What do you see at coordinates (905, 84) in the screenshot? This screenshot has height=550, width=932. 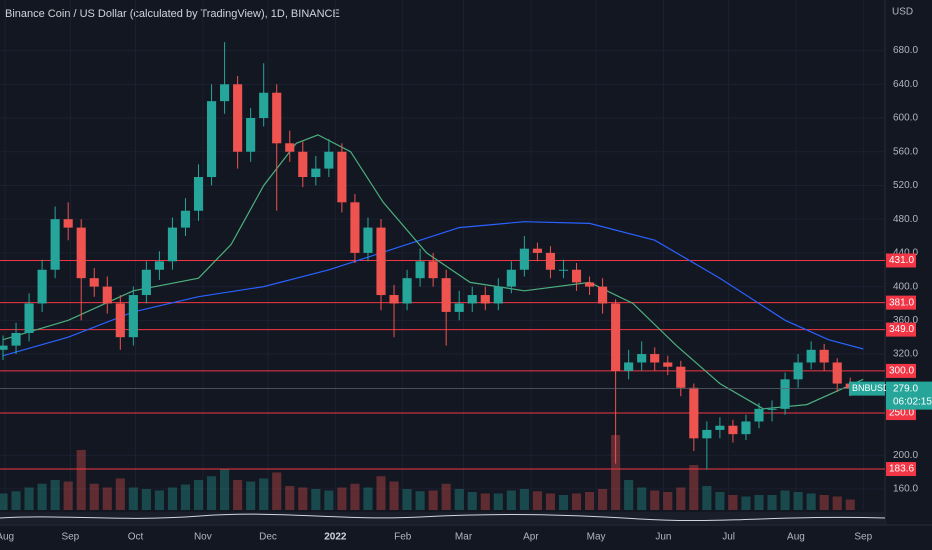 I see `y-tick-label: 640.0` at bounding box center [905, 84].